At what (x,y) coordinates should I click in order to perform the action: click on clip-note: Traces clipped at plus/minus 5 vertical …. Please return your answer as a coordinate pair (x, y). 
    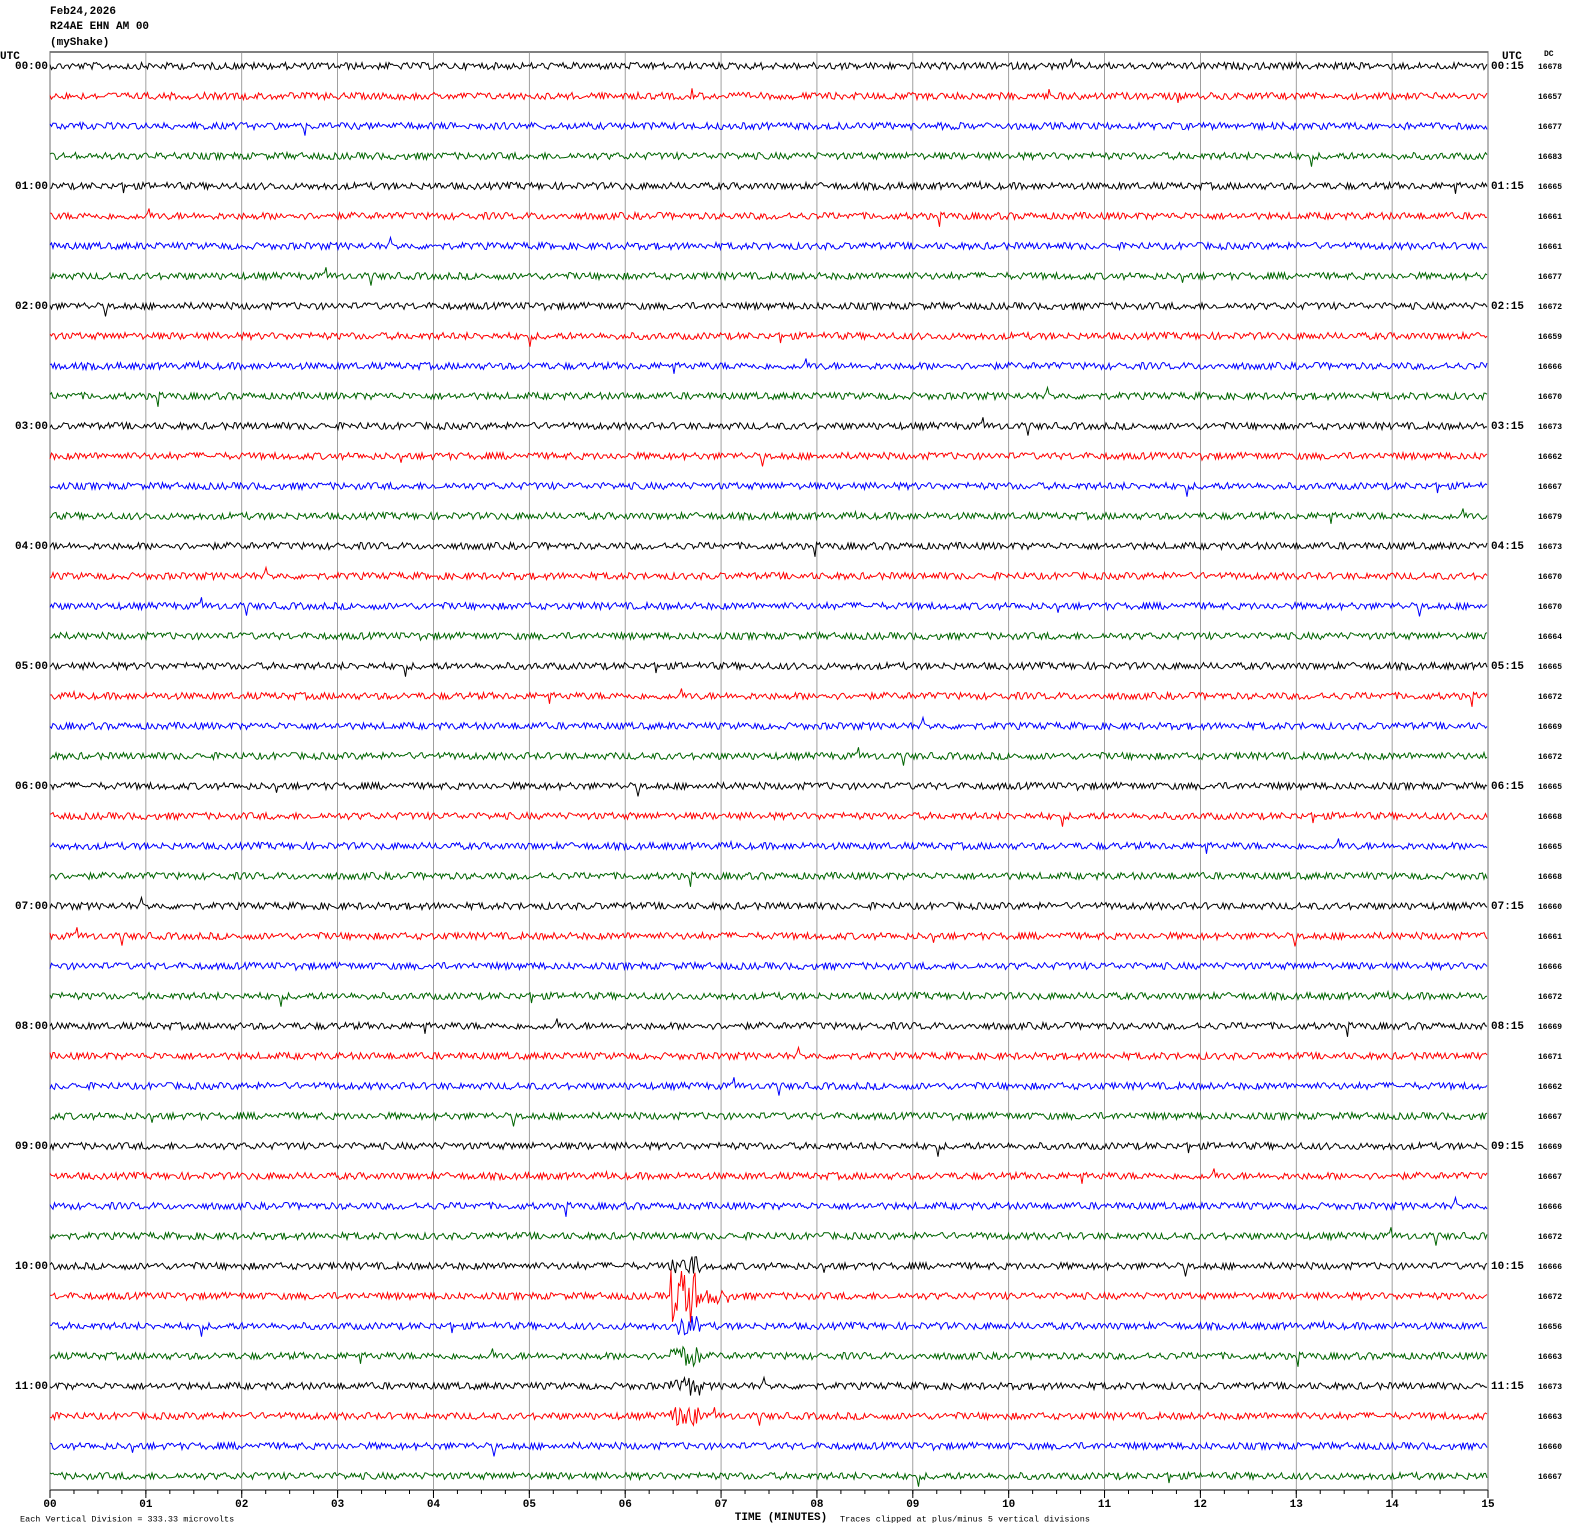
    Looking at the image, I should click on (965, 1519).